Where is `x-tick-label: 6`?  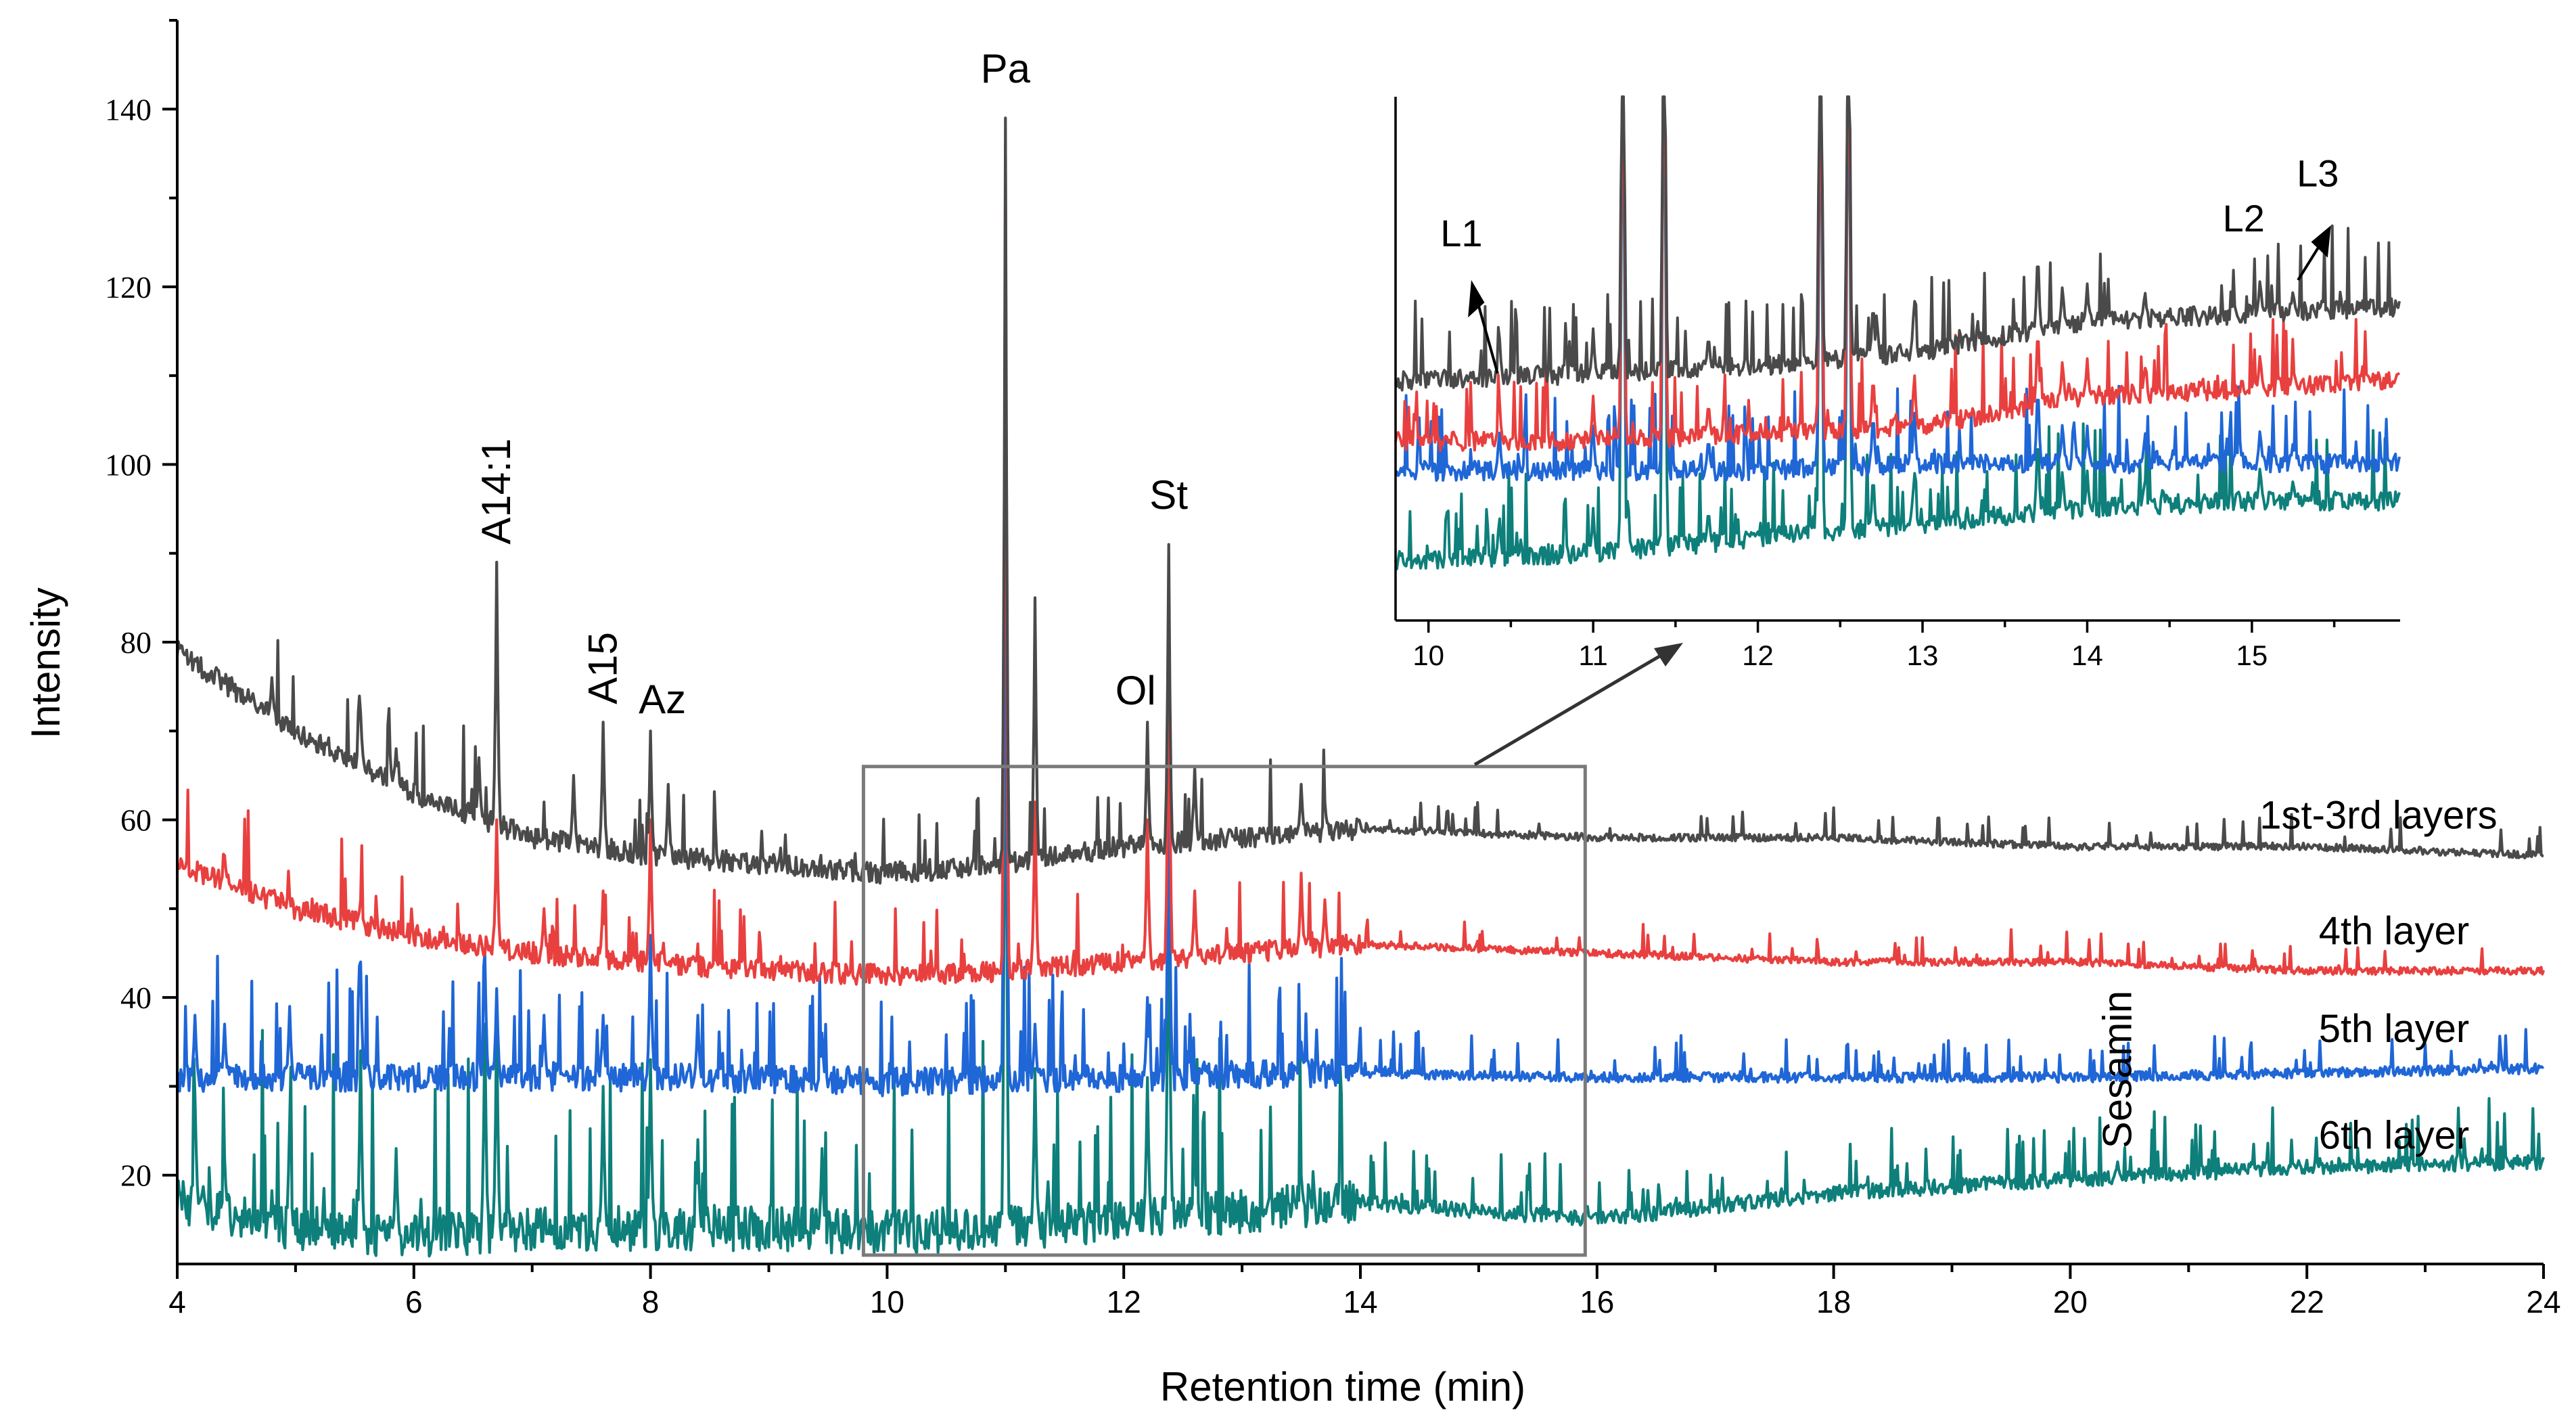
x-tick-label: 6 is located at coordinates (414, 1302).